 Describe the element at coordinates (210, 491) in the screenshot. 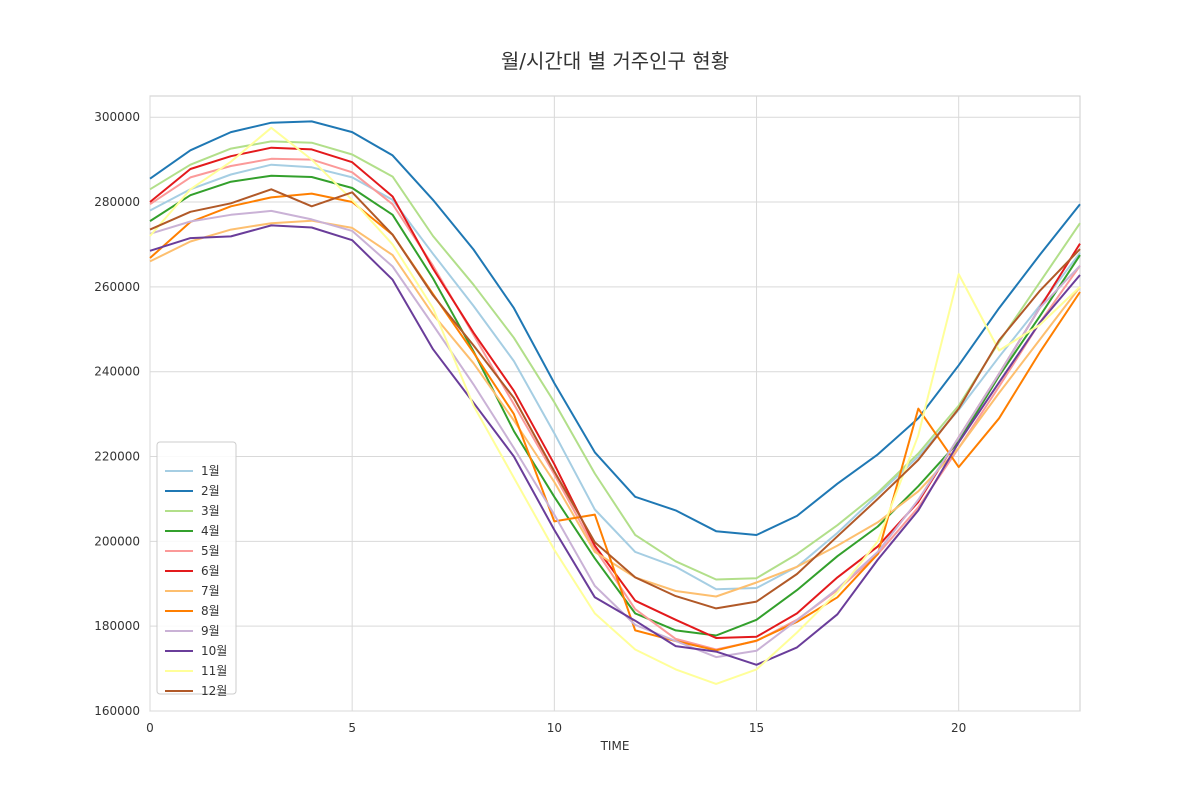

I see `legend-label: 2월` at that location.